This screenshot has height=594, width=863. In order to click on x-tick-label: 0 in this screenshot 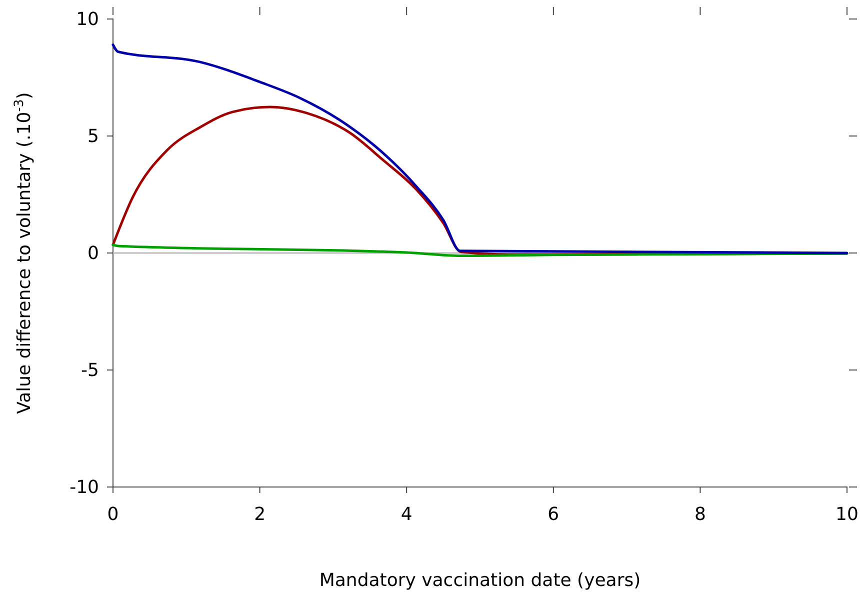, I will do `click(113, 514)`.